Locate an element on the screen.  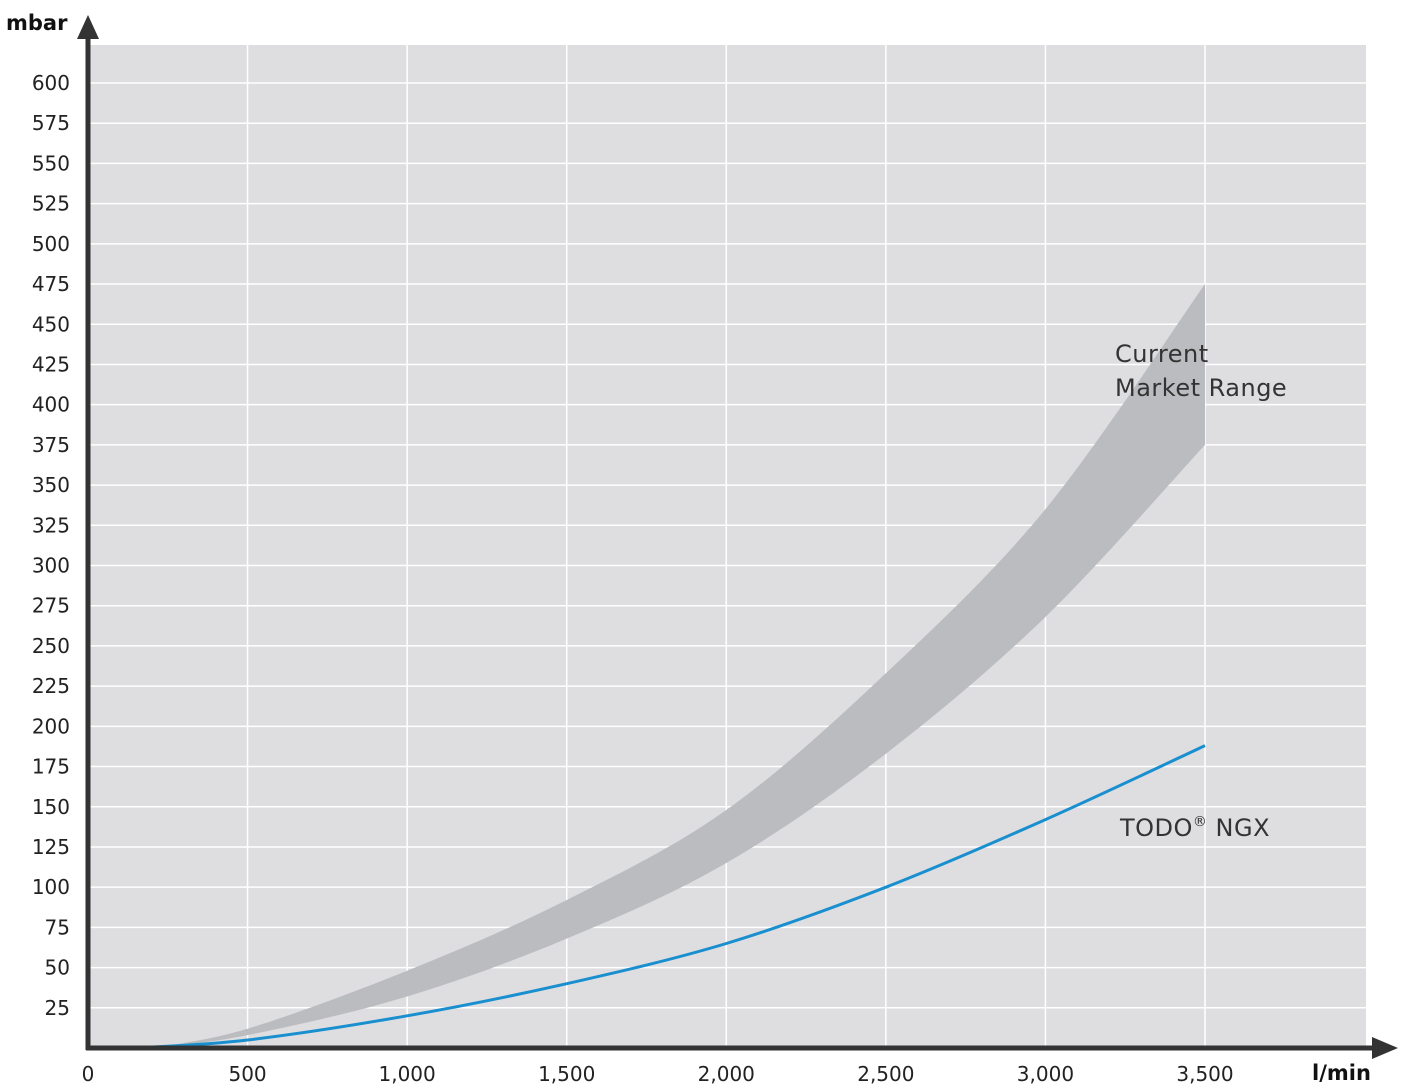
y-axis-title: mbar is located at coordinates (37, 23).